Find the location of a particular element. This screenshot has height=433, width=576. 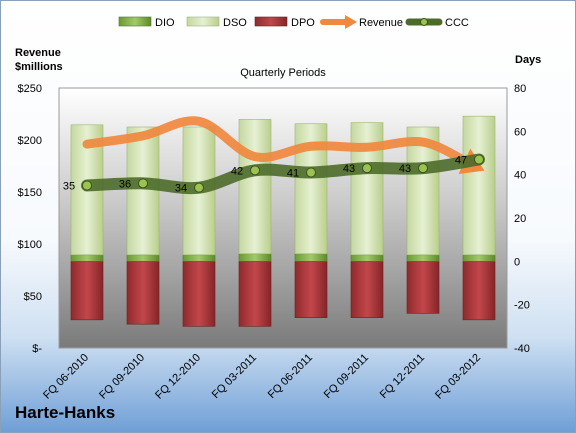

legend-label-dio: DIO is located at coordinates (165, 23).